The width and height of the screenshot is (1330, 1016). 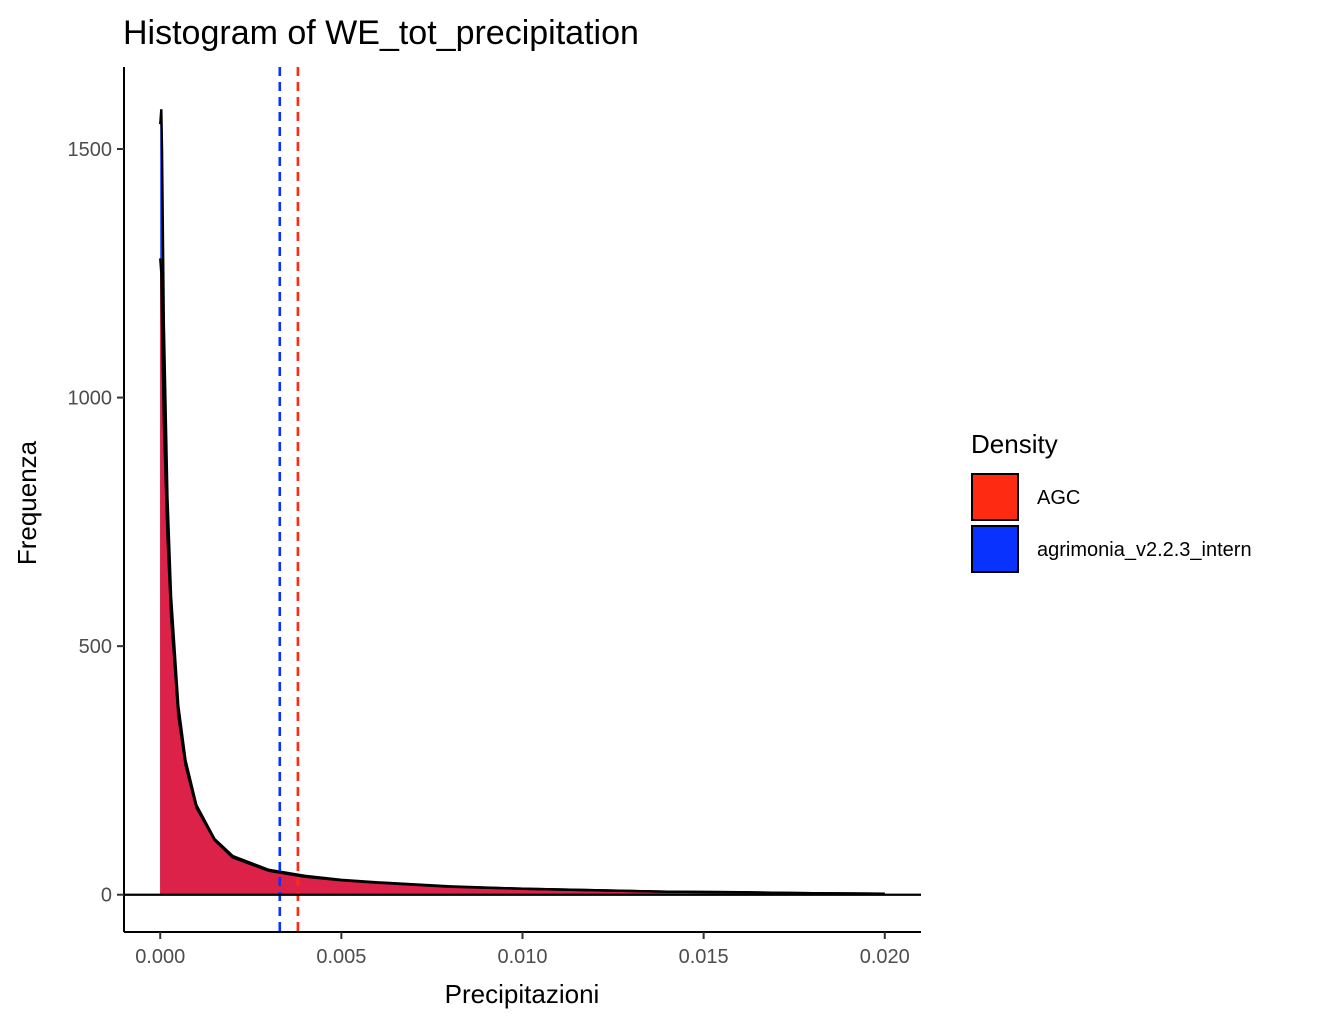 What do you see at coordinates (1014, 444) in the screenshot?
I see `legend-title: Density` at bounding box center [1014, 444].